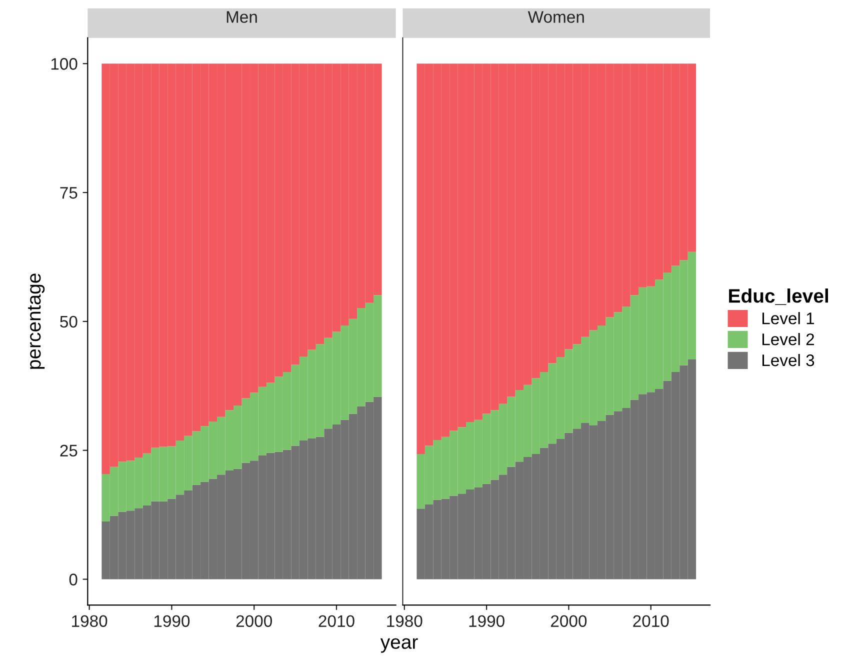 The width and height of the screenshot is (868, 658). What do you see at coordinates (64, 64) in the screenshot?
I see `y-tick-label: 100` at bounding box center [64, 64].